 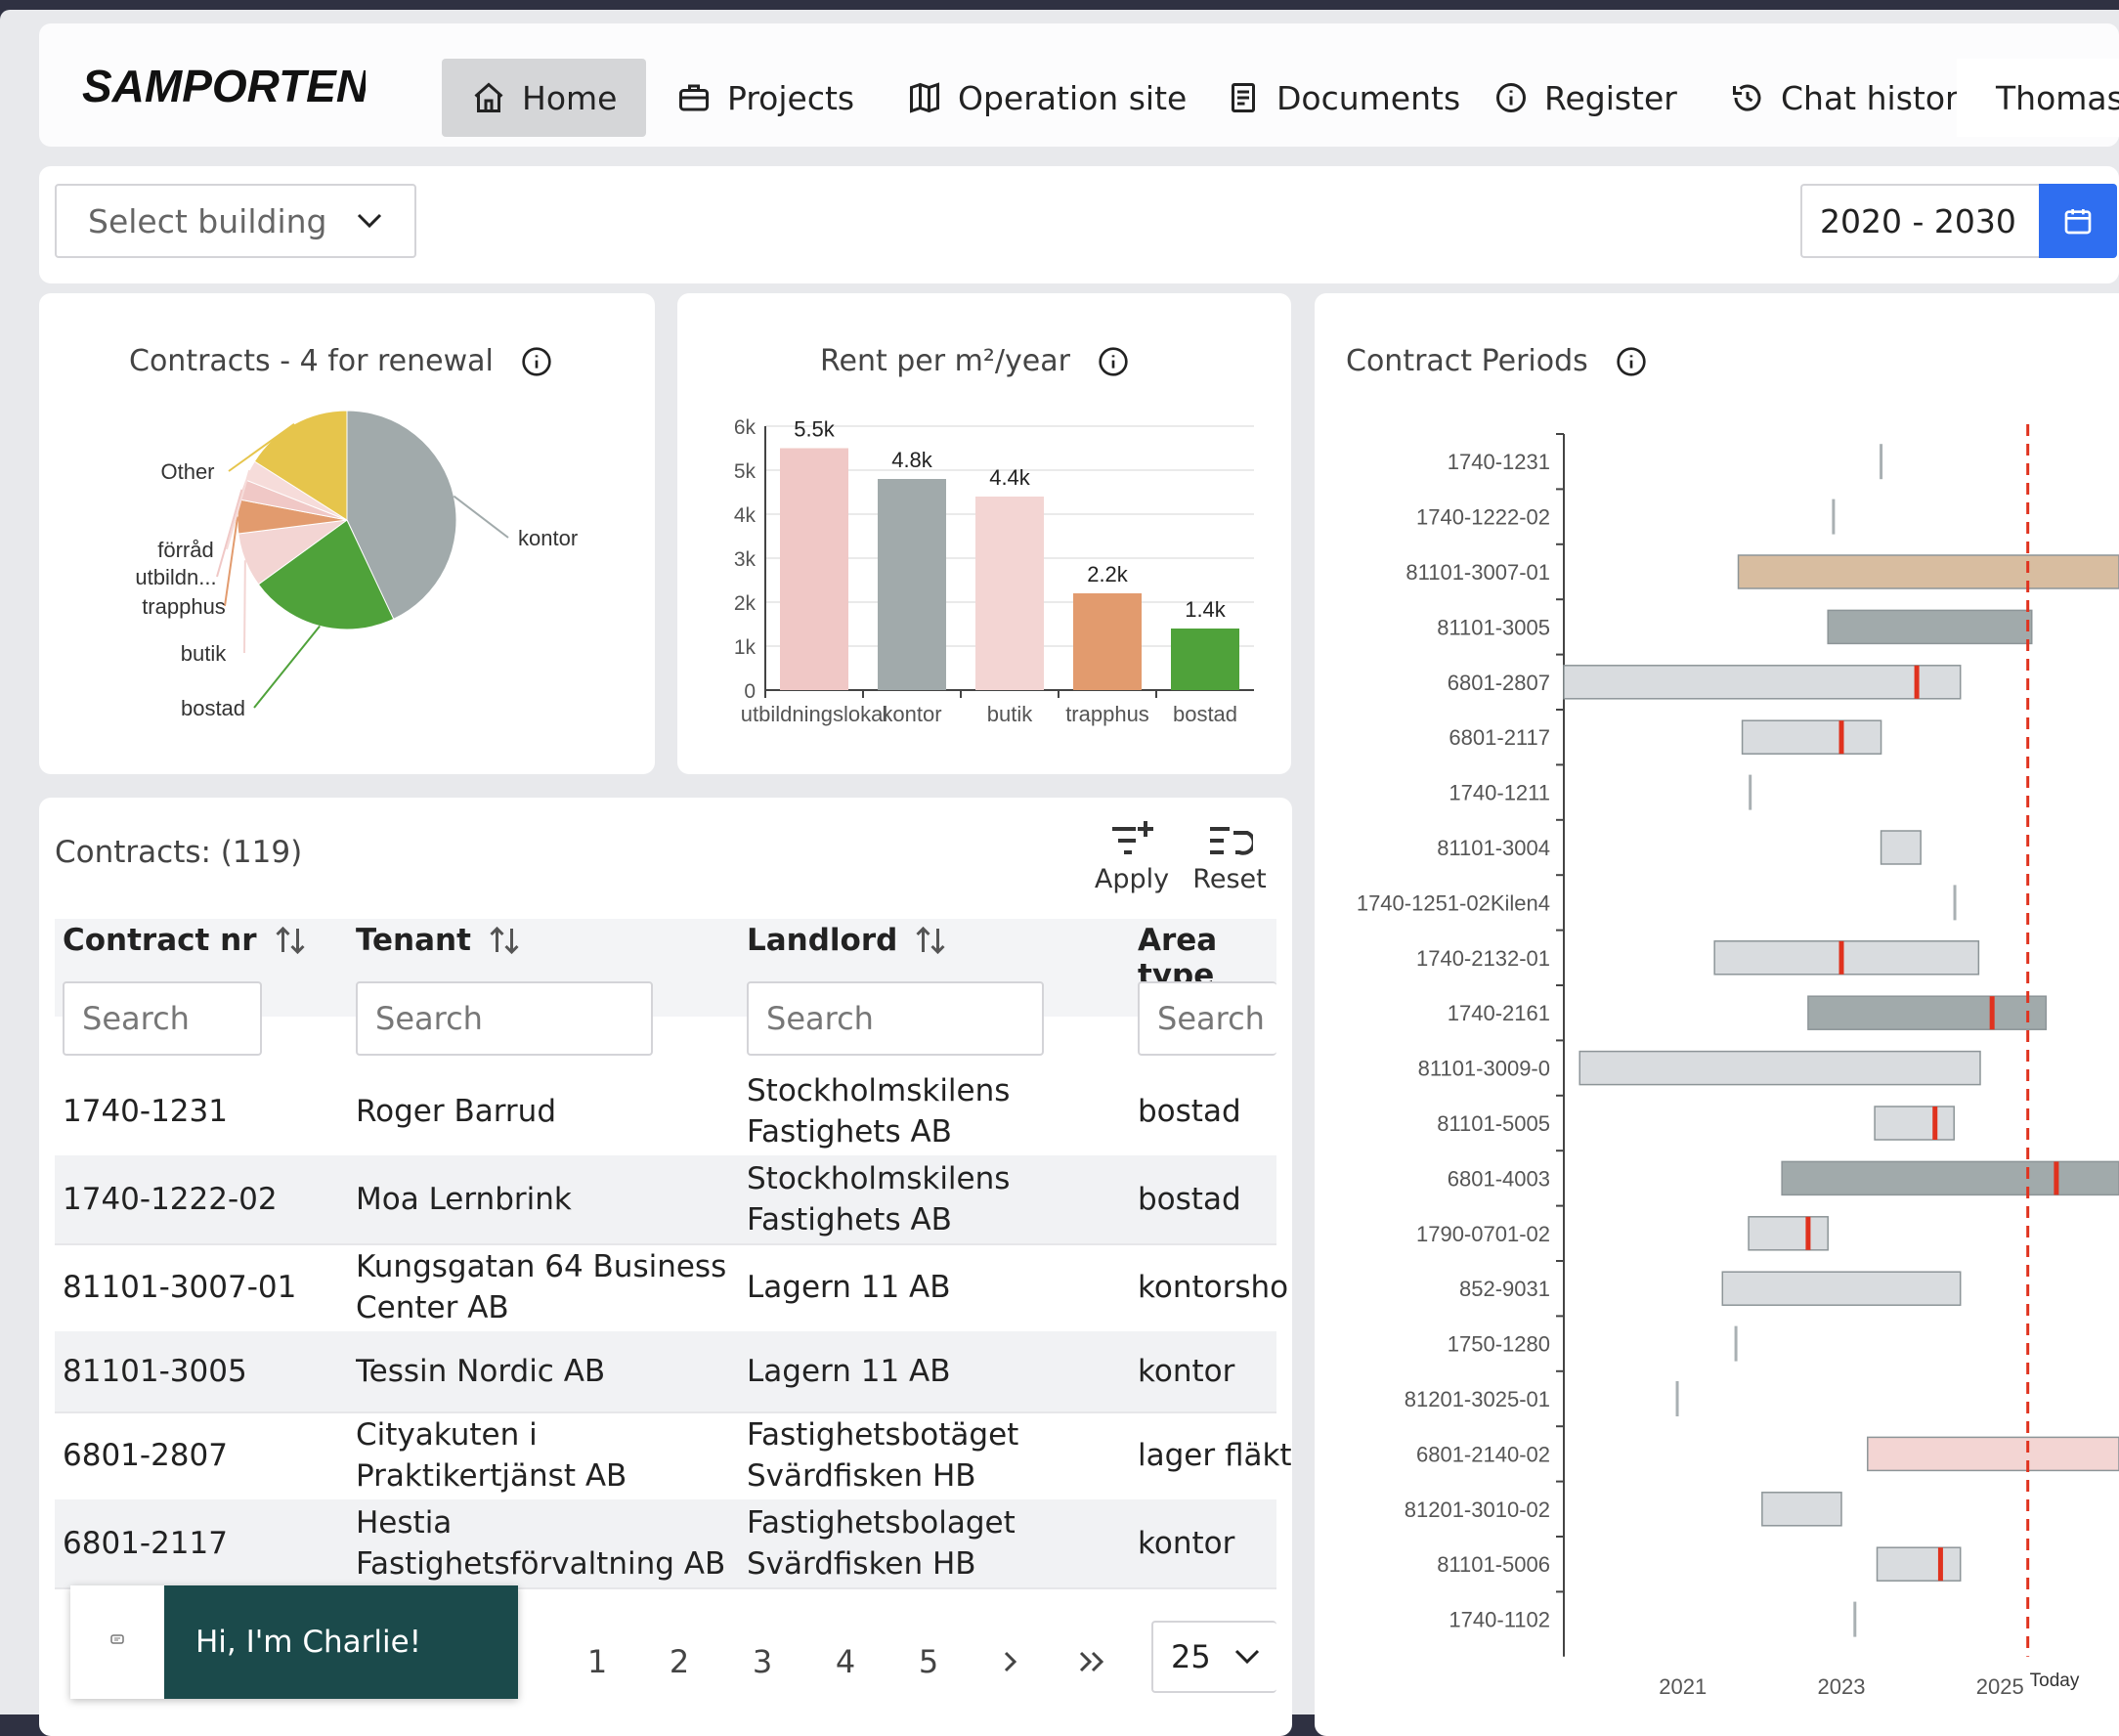 I want to click on nav-projects: Projects, so click(x=765, y=98).